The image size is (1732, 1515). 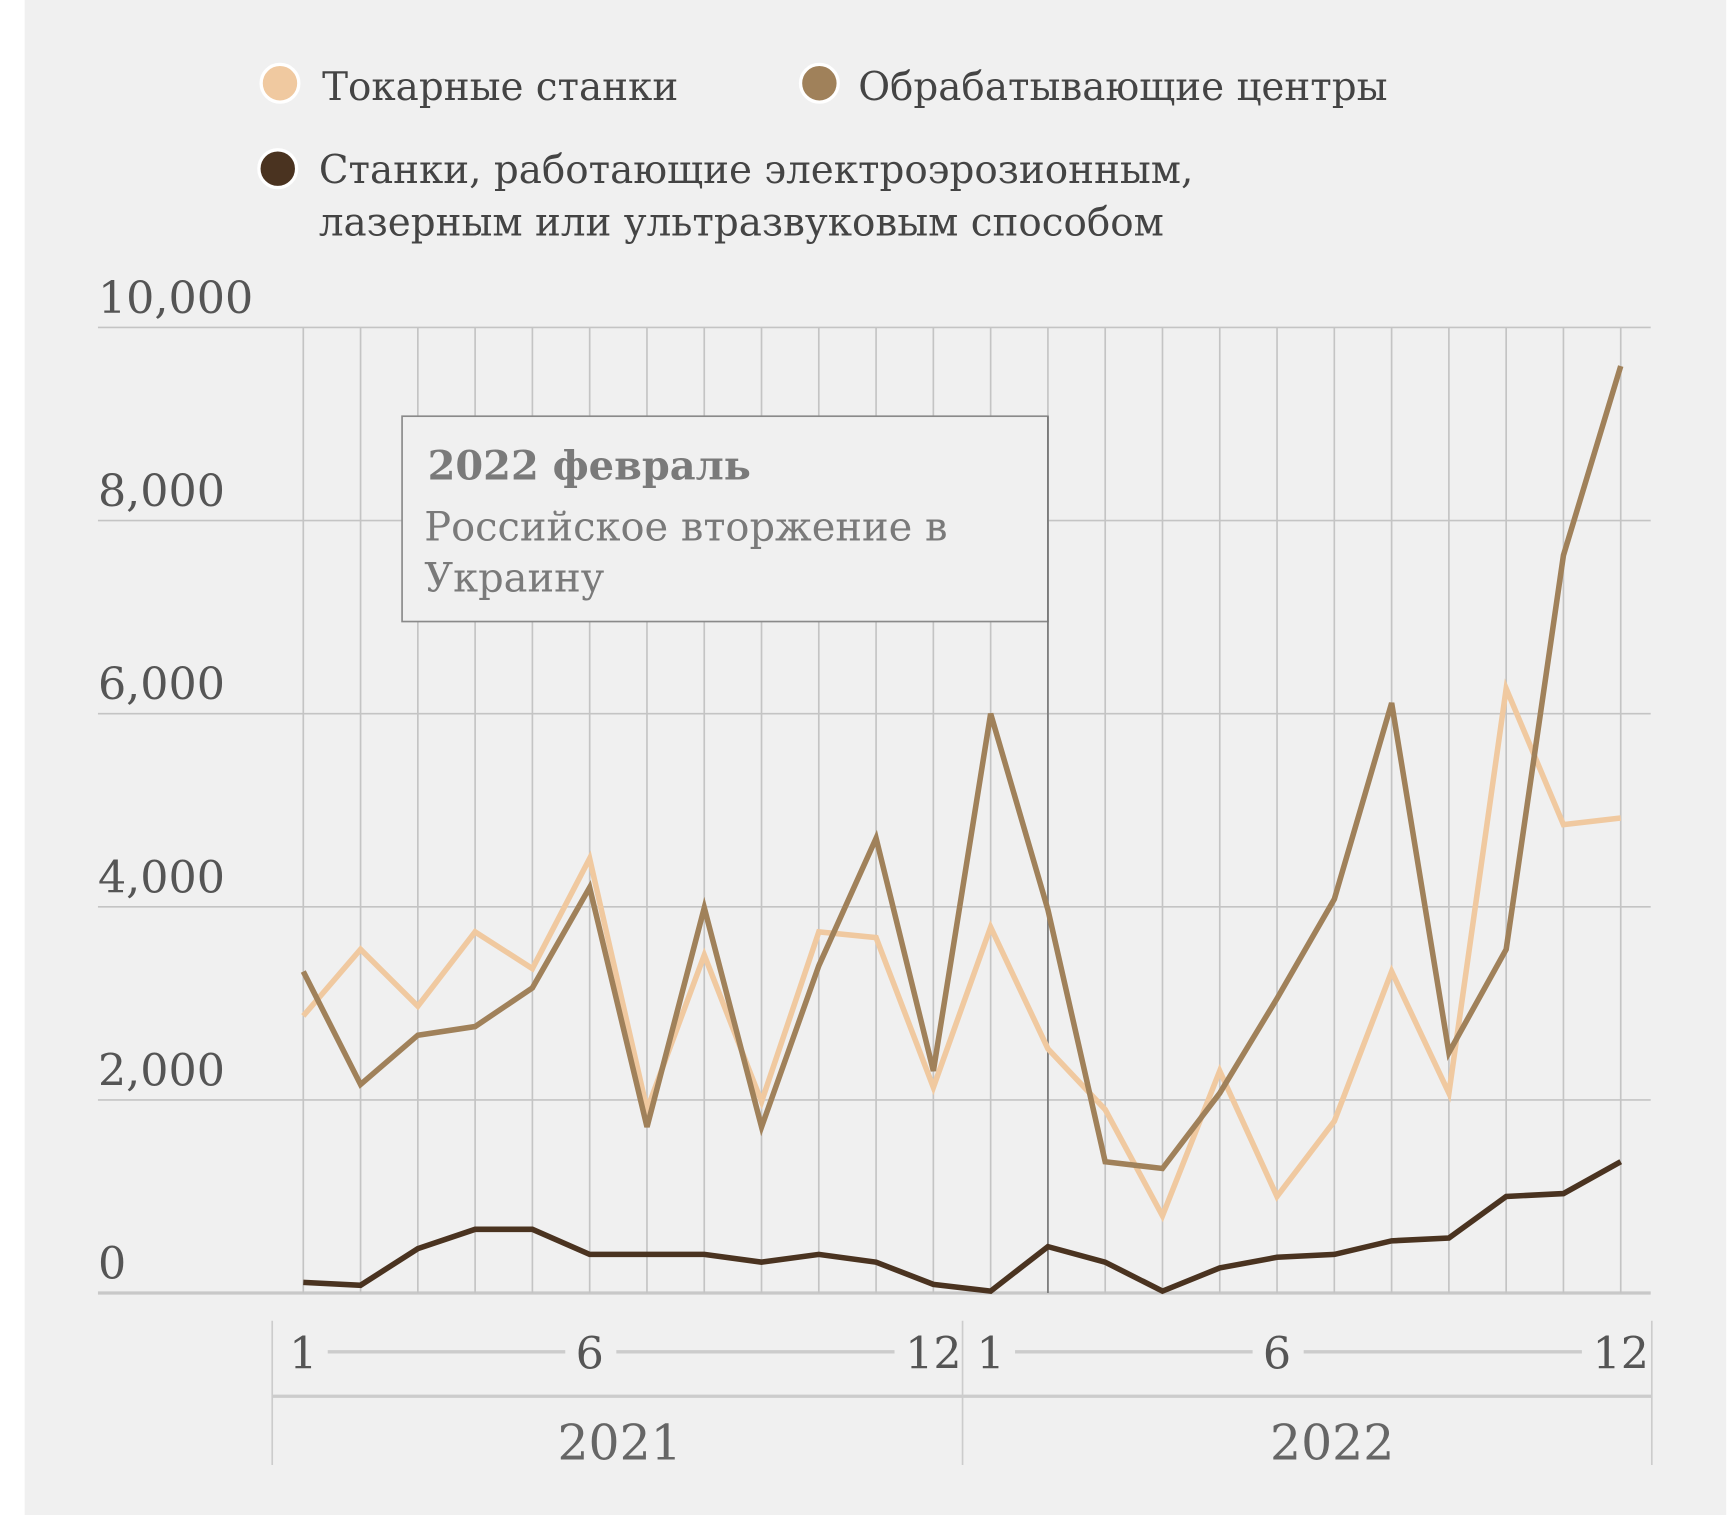 What do you see at coordinates (500, 87) in the screenshot?
I see `legend-label-1: Токарные станки` at bounding box center [500, 87].